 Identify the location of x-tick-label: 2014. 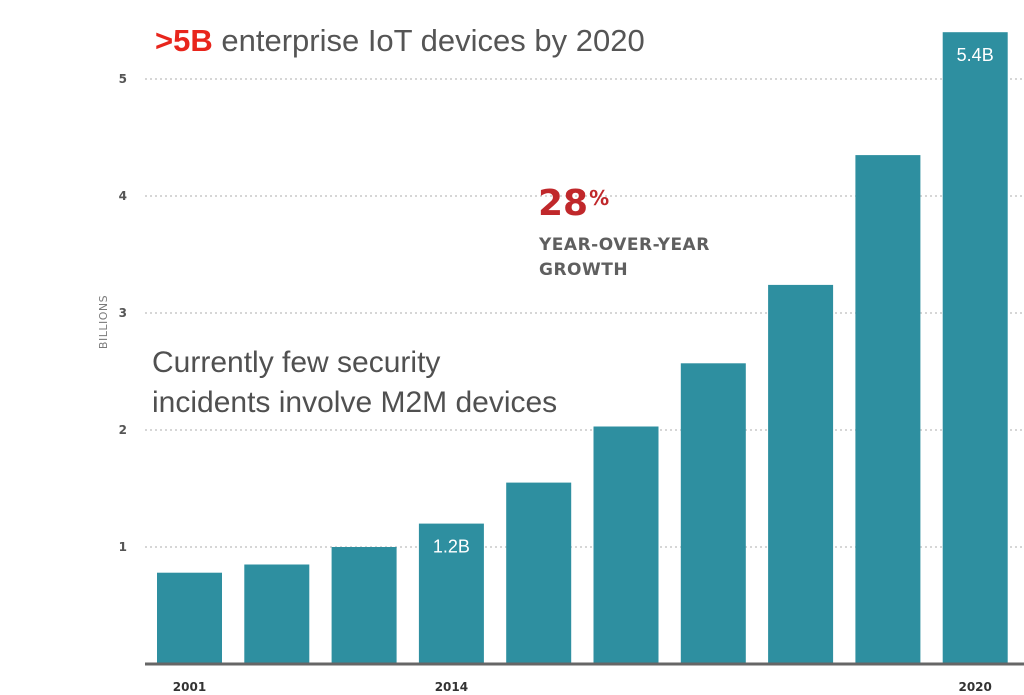
(451, 687).